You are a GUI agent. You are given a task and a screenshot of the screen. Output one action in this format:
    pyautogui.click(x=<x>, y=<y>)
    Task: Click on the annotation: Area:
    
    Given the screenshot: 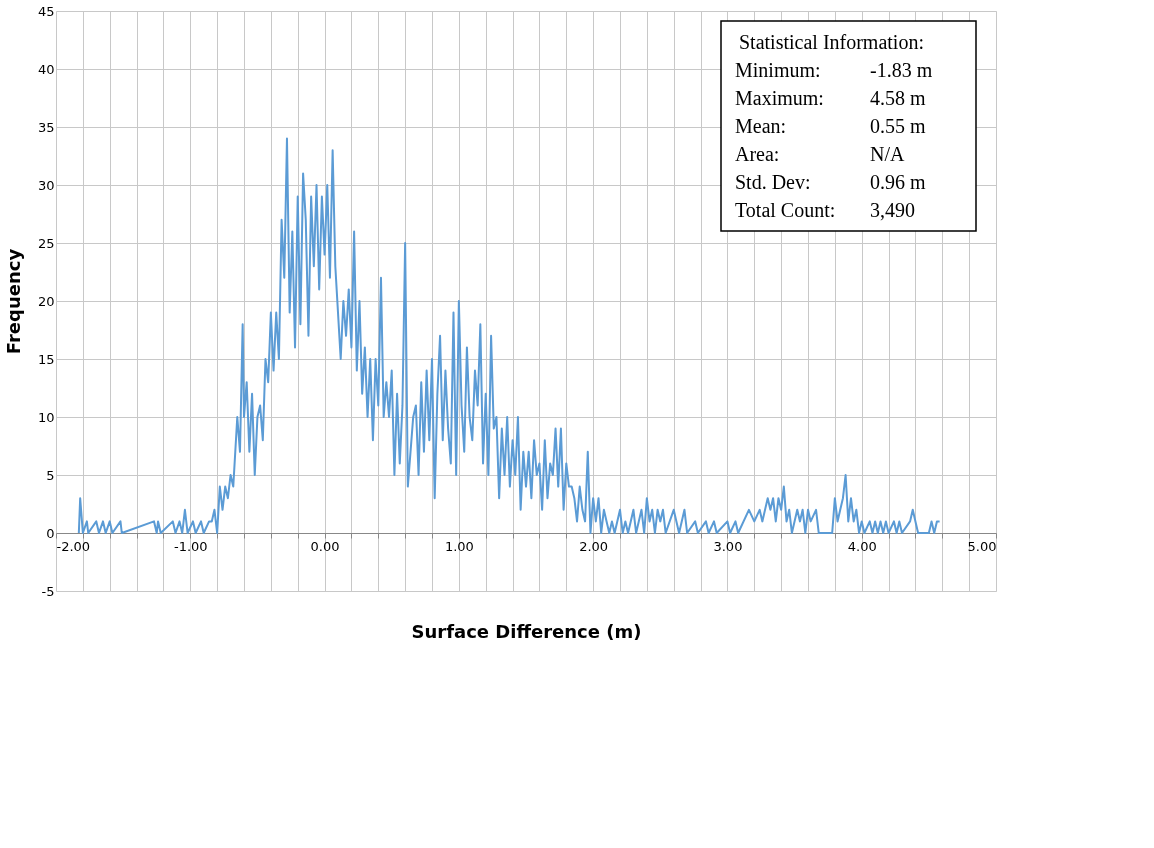 What is the action you would take?
    pyautogui.click(x=757, y=154)
    